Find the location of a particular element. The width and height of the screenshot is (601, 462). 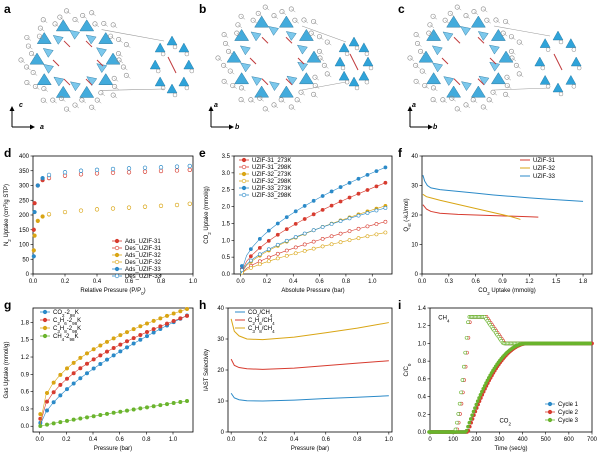

legend-UZIF-33: UZIF-33 is located at coordinates (544, 177).